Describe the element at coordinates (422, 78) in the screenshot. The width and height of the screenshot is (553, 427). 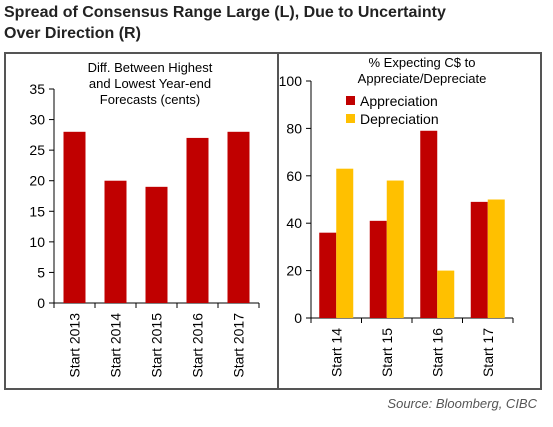
I see `right-chart-title-line: Appreciate/Depreciate` at that location.